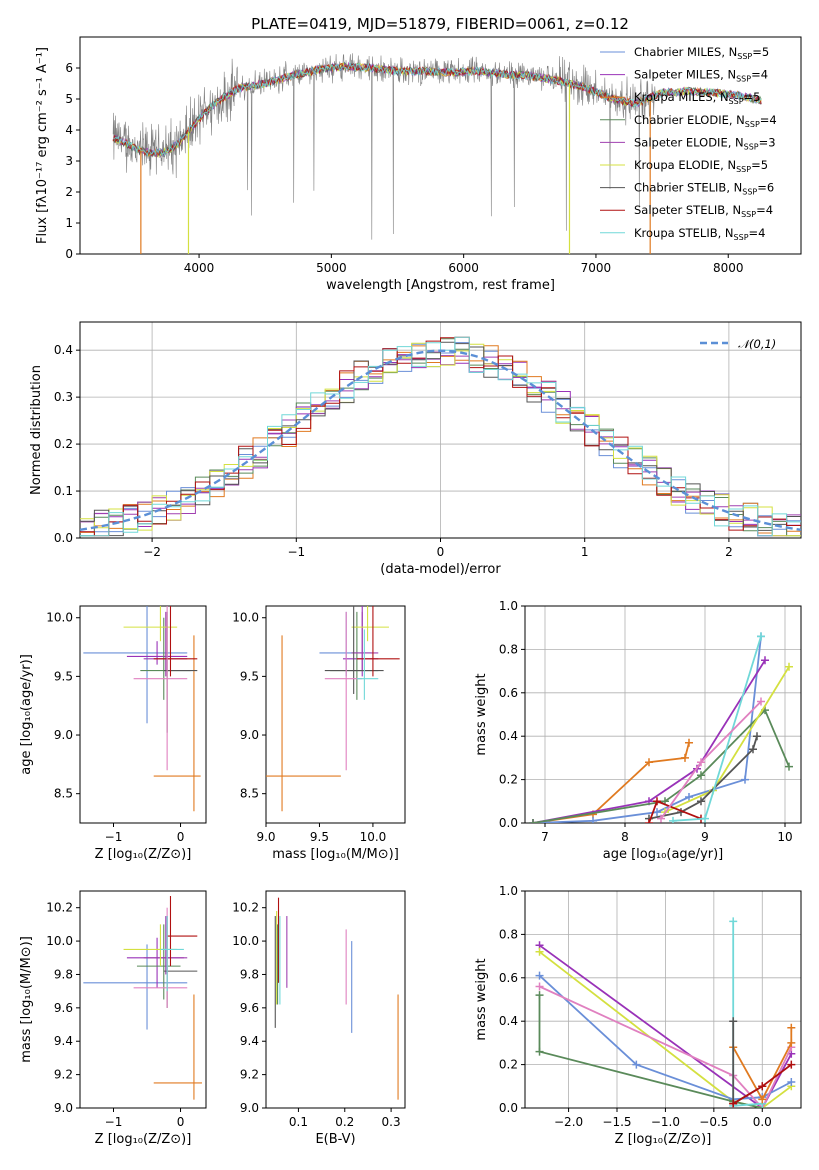 This screenshot has width=819, height=1170. I want to click on y-axis-label: Normed distribution, so click(36, 430).